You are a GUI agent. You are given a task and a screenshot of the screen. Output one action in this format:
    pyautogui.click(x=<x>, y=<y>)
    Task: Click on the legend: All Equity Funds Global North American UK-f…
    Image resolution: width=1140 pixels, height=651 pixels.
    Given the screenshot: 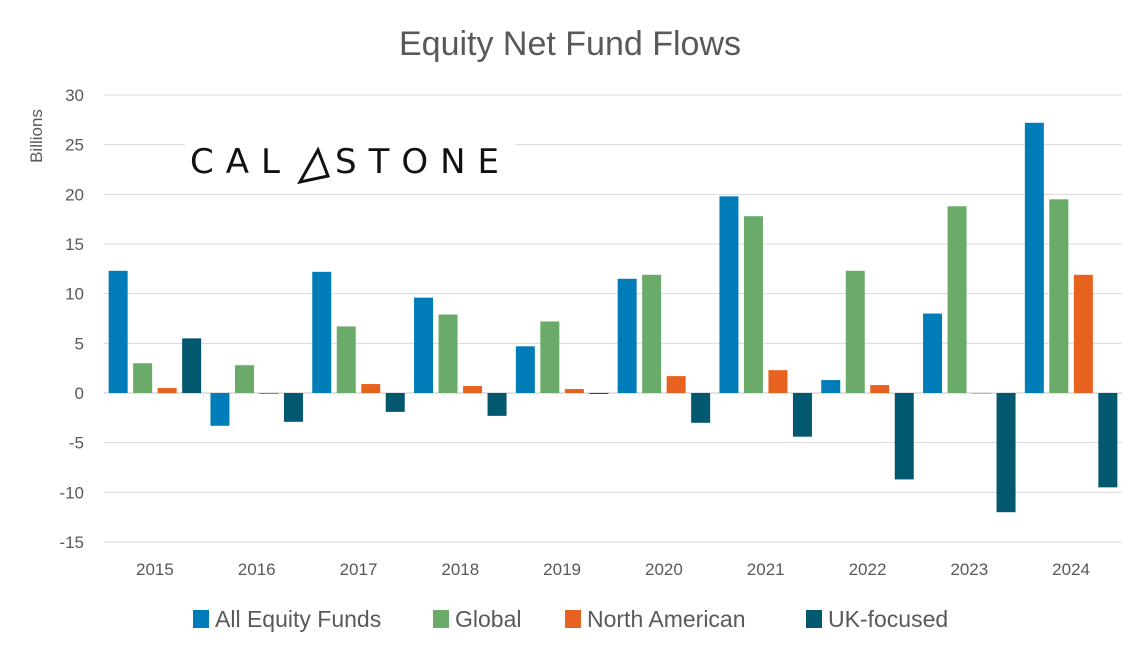 What is the action you would take?
    pyautogui.click(x=570, y=619)
    